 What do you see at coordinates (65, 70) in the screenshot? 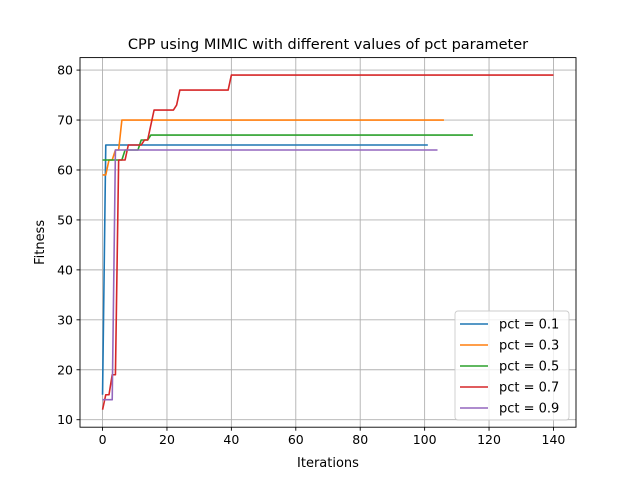
I see `y-tick-label: 80` at bounding box center [65, 70].